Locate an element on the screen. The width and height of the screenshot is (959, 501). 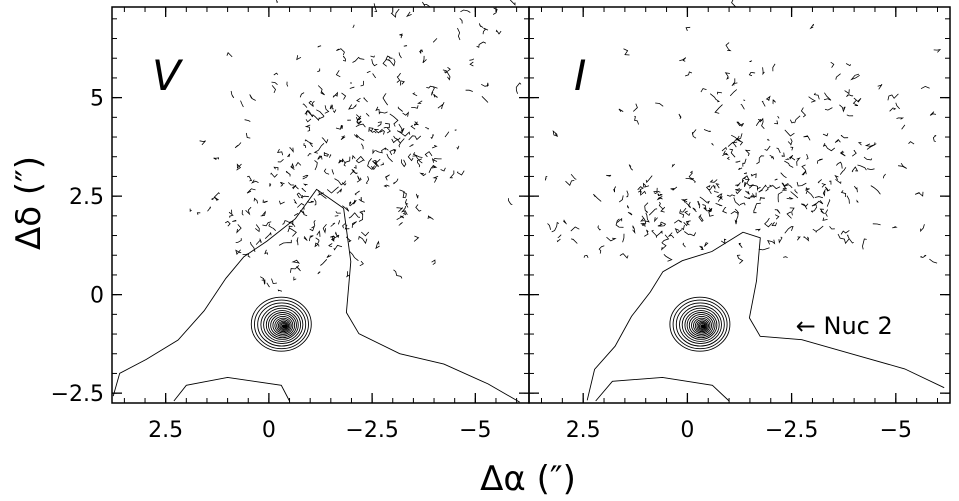
x-tick-label: −2.5 is located at coordinates (791, 430).